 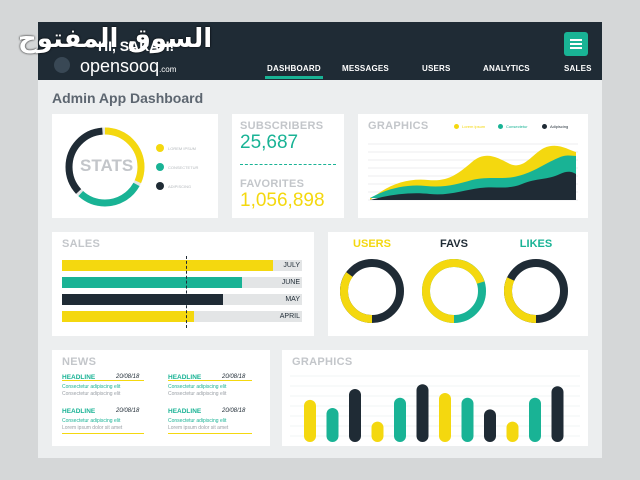 What do you see at coordinates (185, 411) in the screenshot?
I see `news-4-headline: HEADLINE` at bounding box center [185, 411].